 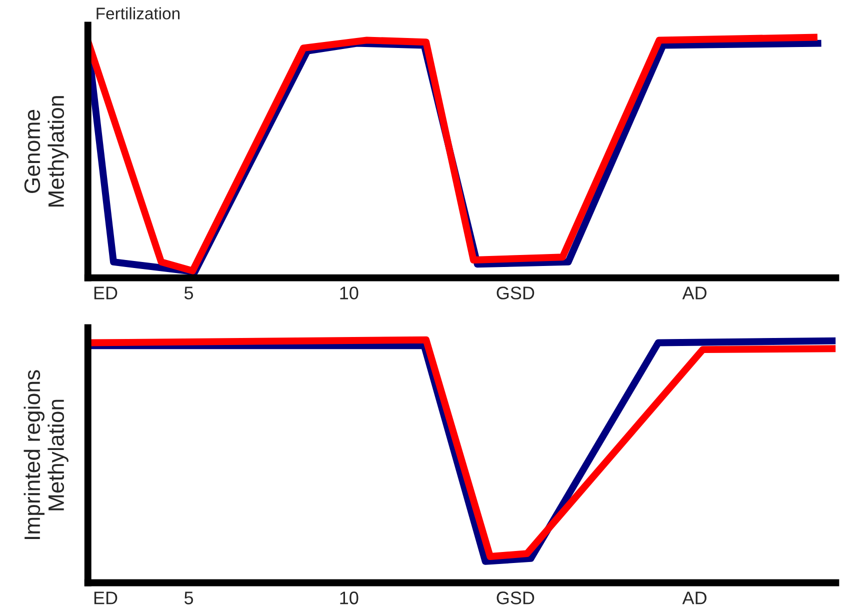 What do you see at coordinates (46, 455) in the screenshot?
I see `y-axis-title: Imprinted regions Methylation` at bounding box center [46, 455].